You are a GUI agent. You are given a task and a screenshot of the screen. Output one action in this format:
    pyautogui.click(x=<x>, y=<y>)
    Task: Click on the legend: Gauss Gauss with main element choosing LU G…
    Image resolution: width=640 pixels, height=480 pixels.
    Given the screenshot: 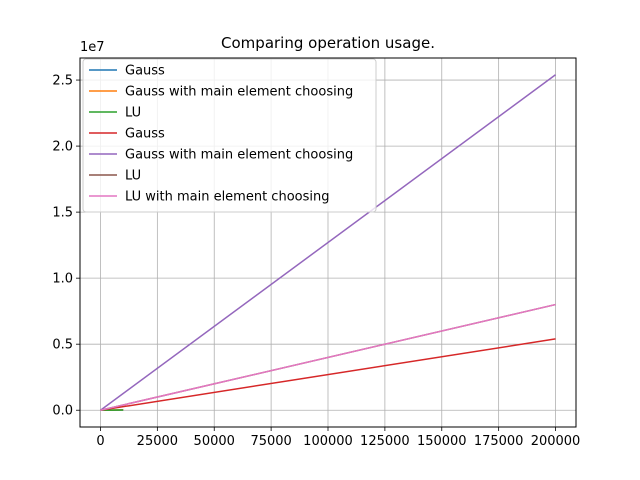 What is the action you would take?
    pyautogui.click(x=229, y=135)
    